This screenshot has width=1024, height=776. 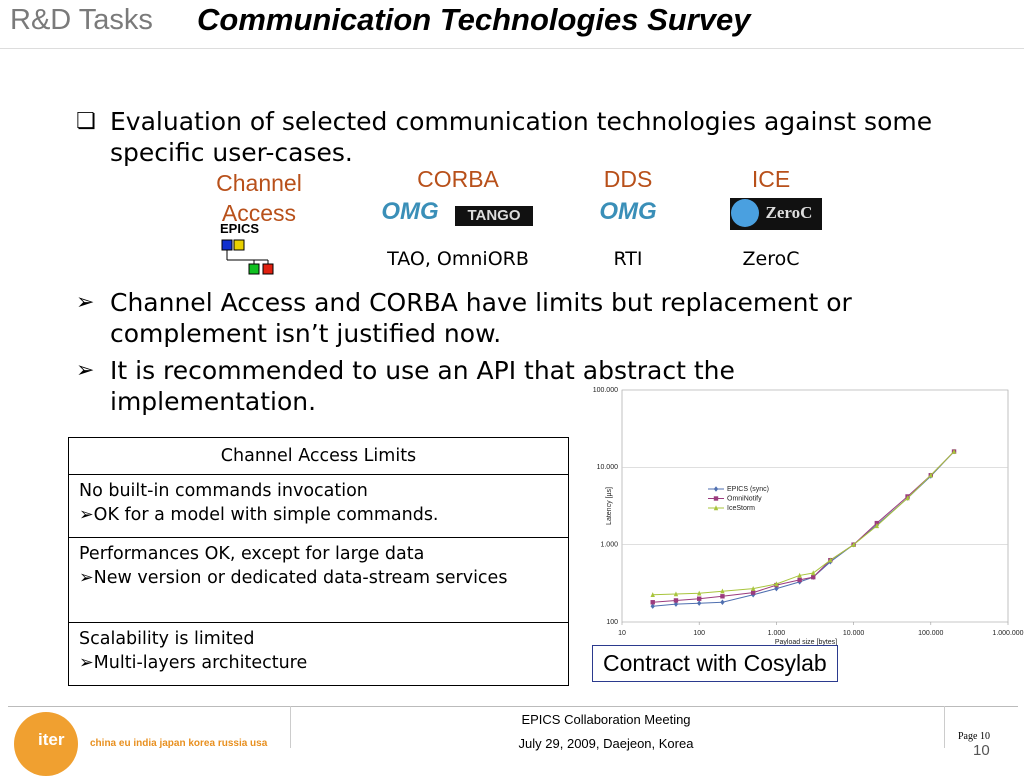 What do you see at coordinates (458, 179) in the screenshot?
I see `tech-name: CORBA` at bounding box center [458, 179].